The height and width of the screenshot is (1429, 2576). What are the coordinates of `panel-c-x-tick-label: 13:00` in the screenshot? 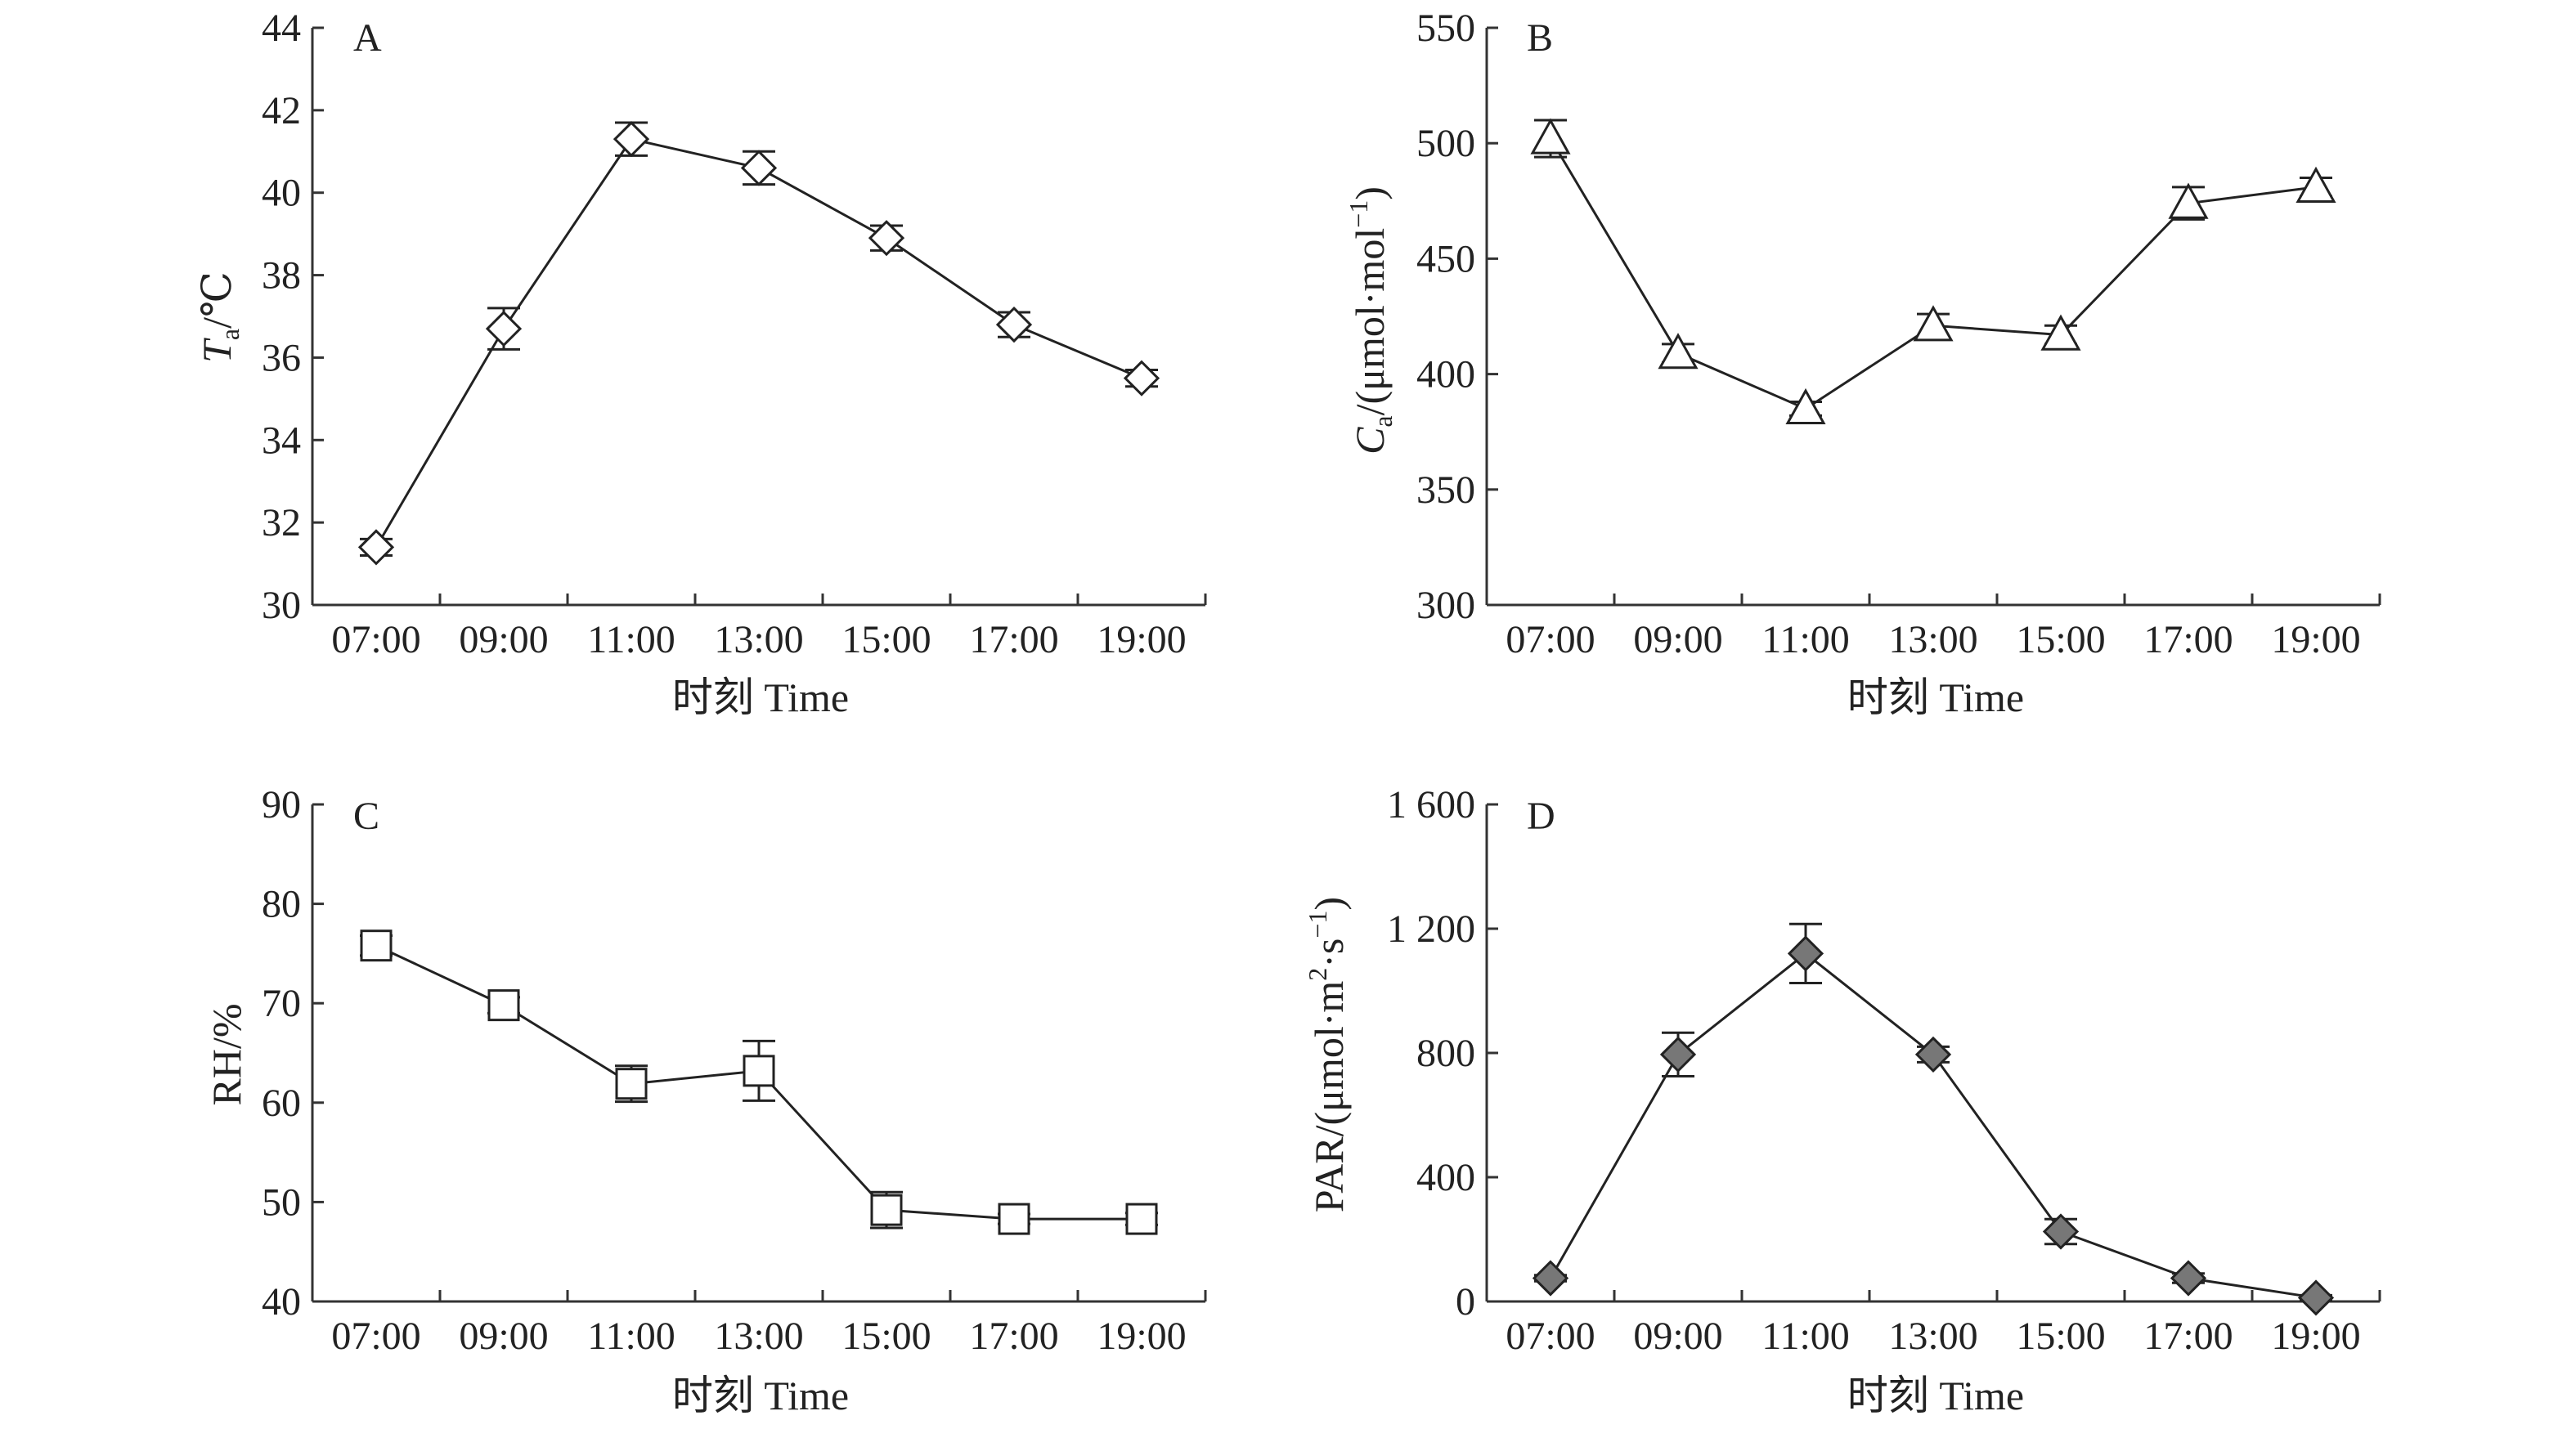 It's located at (758, 1336).